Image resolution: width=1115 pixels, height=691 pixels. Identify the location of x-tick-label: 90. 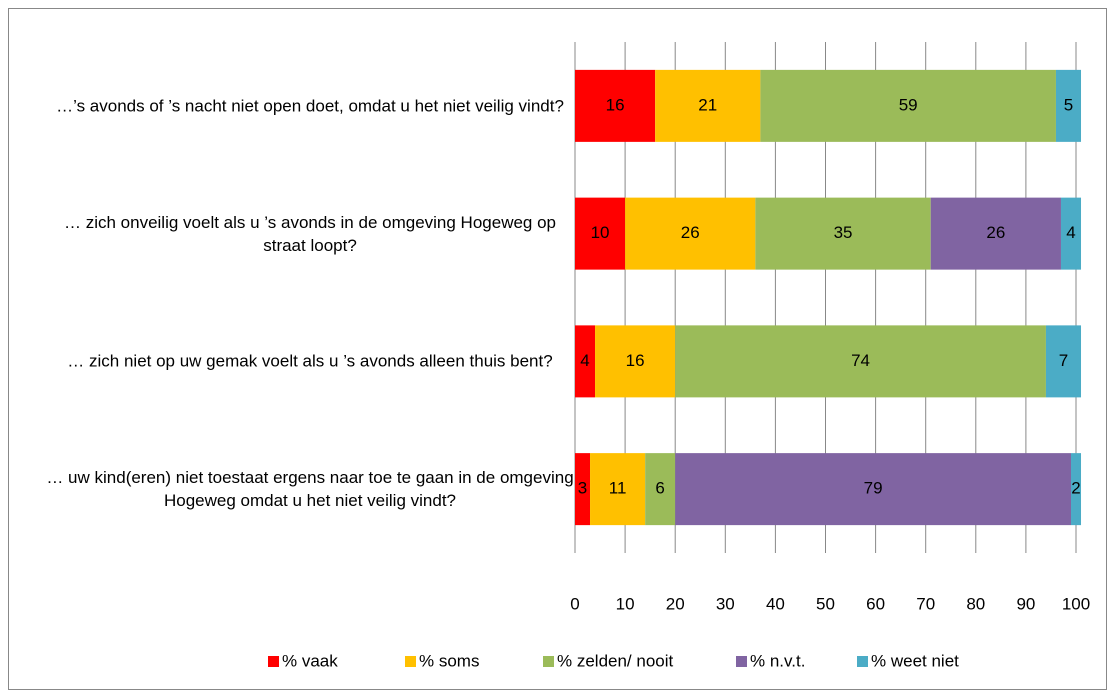
(1025, 603).